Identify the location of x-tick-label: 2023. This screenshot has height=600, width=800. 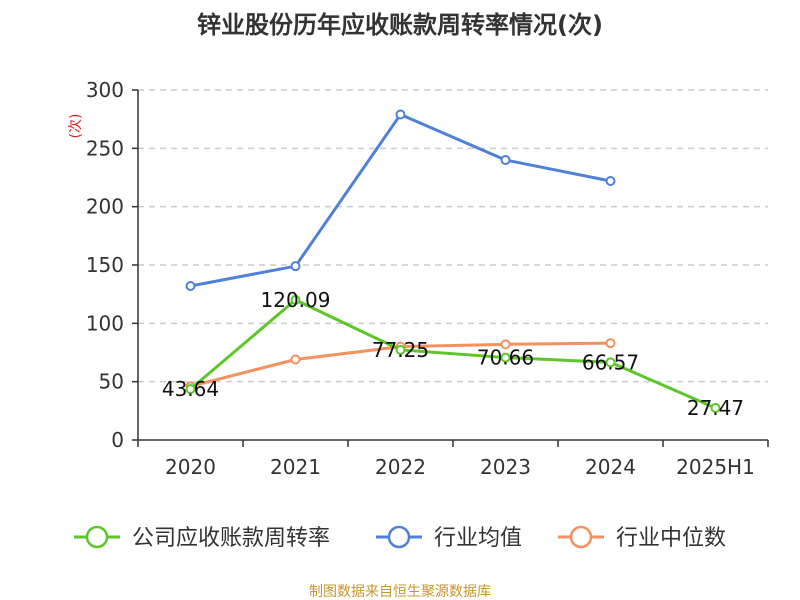
(505, 467).